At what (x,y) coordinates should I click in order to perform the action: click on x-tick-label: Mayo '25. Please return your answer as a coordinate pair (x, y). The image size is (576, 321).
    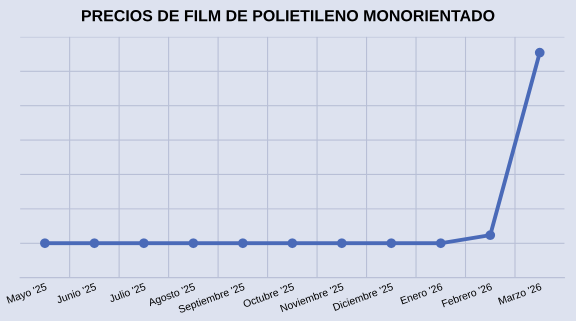
    Looking at the image, I should click on (27, 294).